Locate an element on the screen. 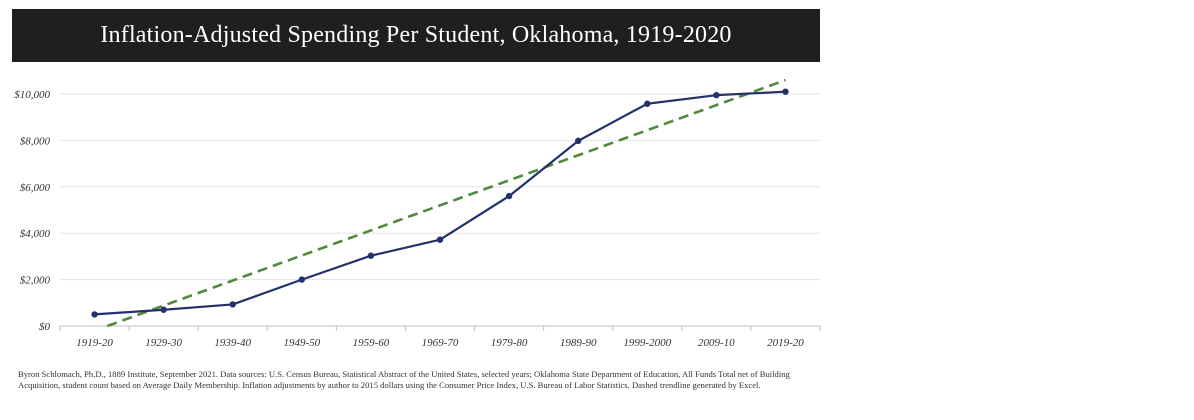  x-tick-label: 1949-50 is located at coordinates (301, 343).